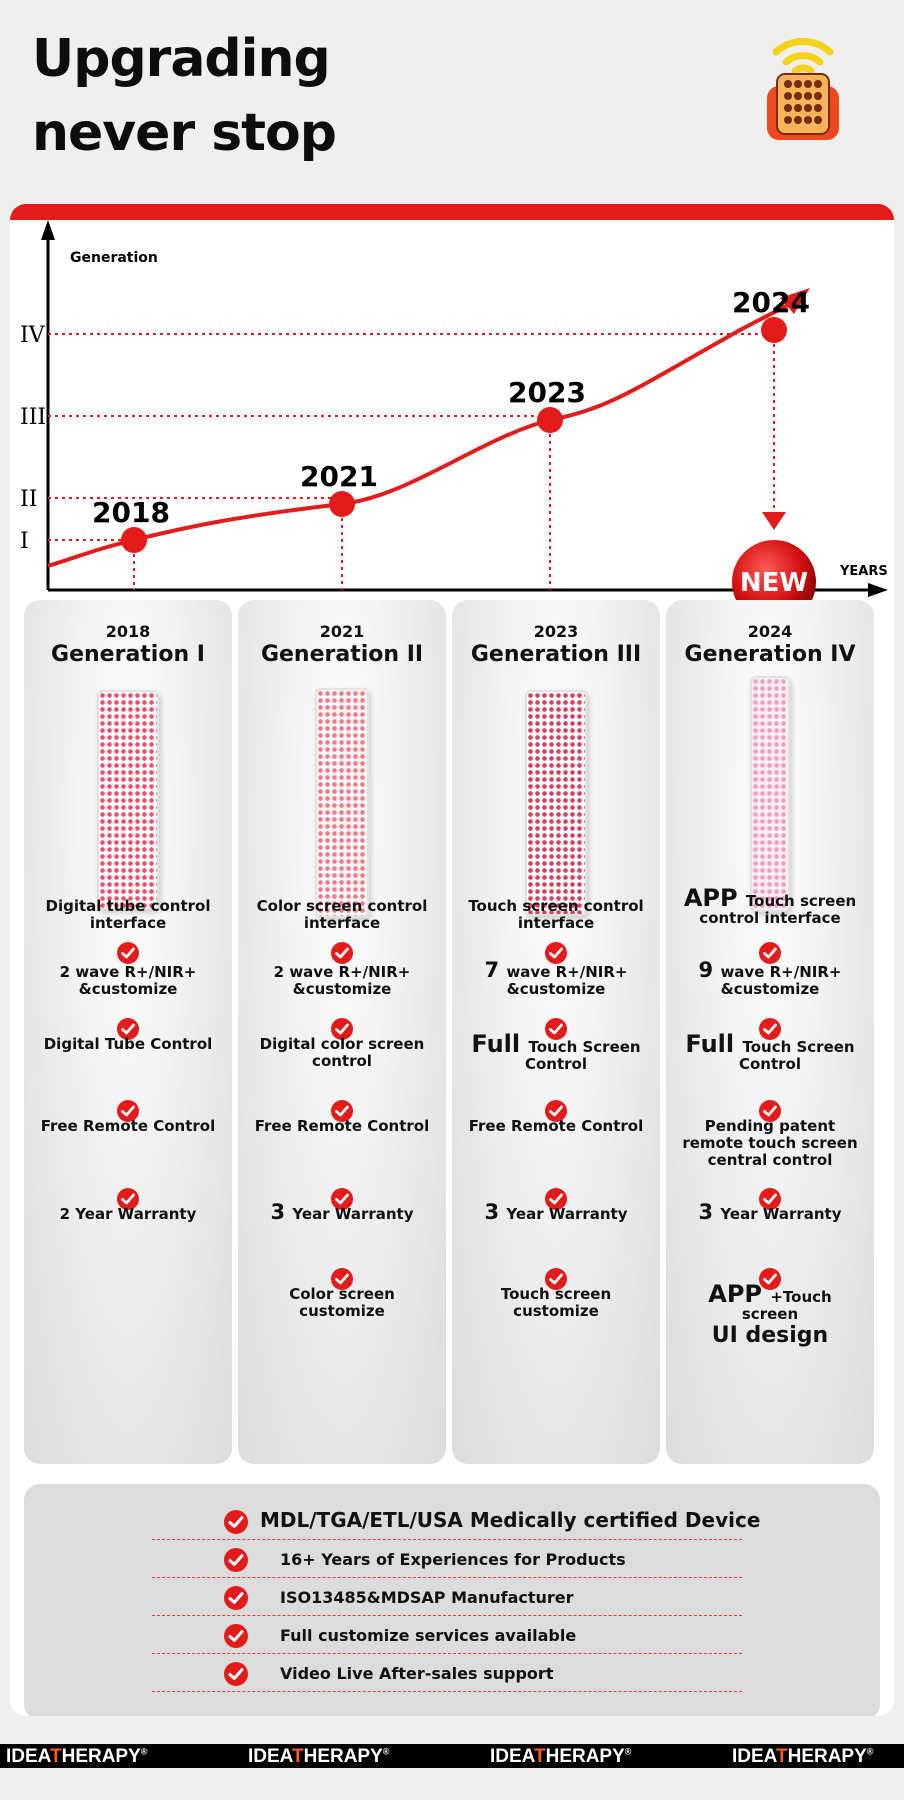  Describe the element at coordinates (453, 1559) in the screenshot. I see `certification-text: 16+ Years of Experiences for Products` at that location.